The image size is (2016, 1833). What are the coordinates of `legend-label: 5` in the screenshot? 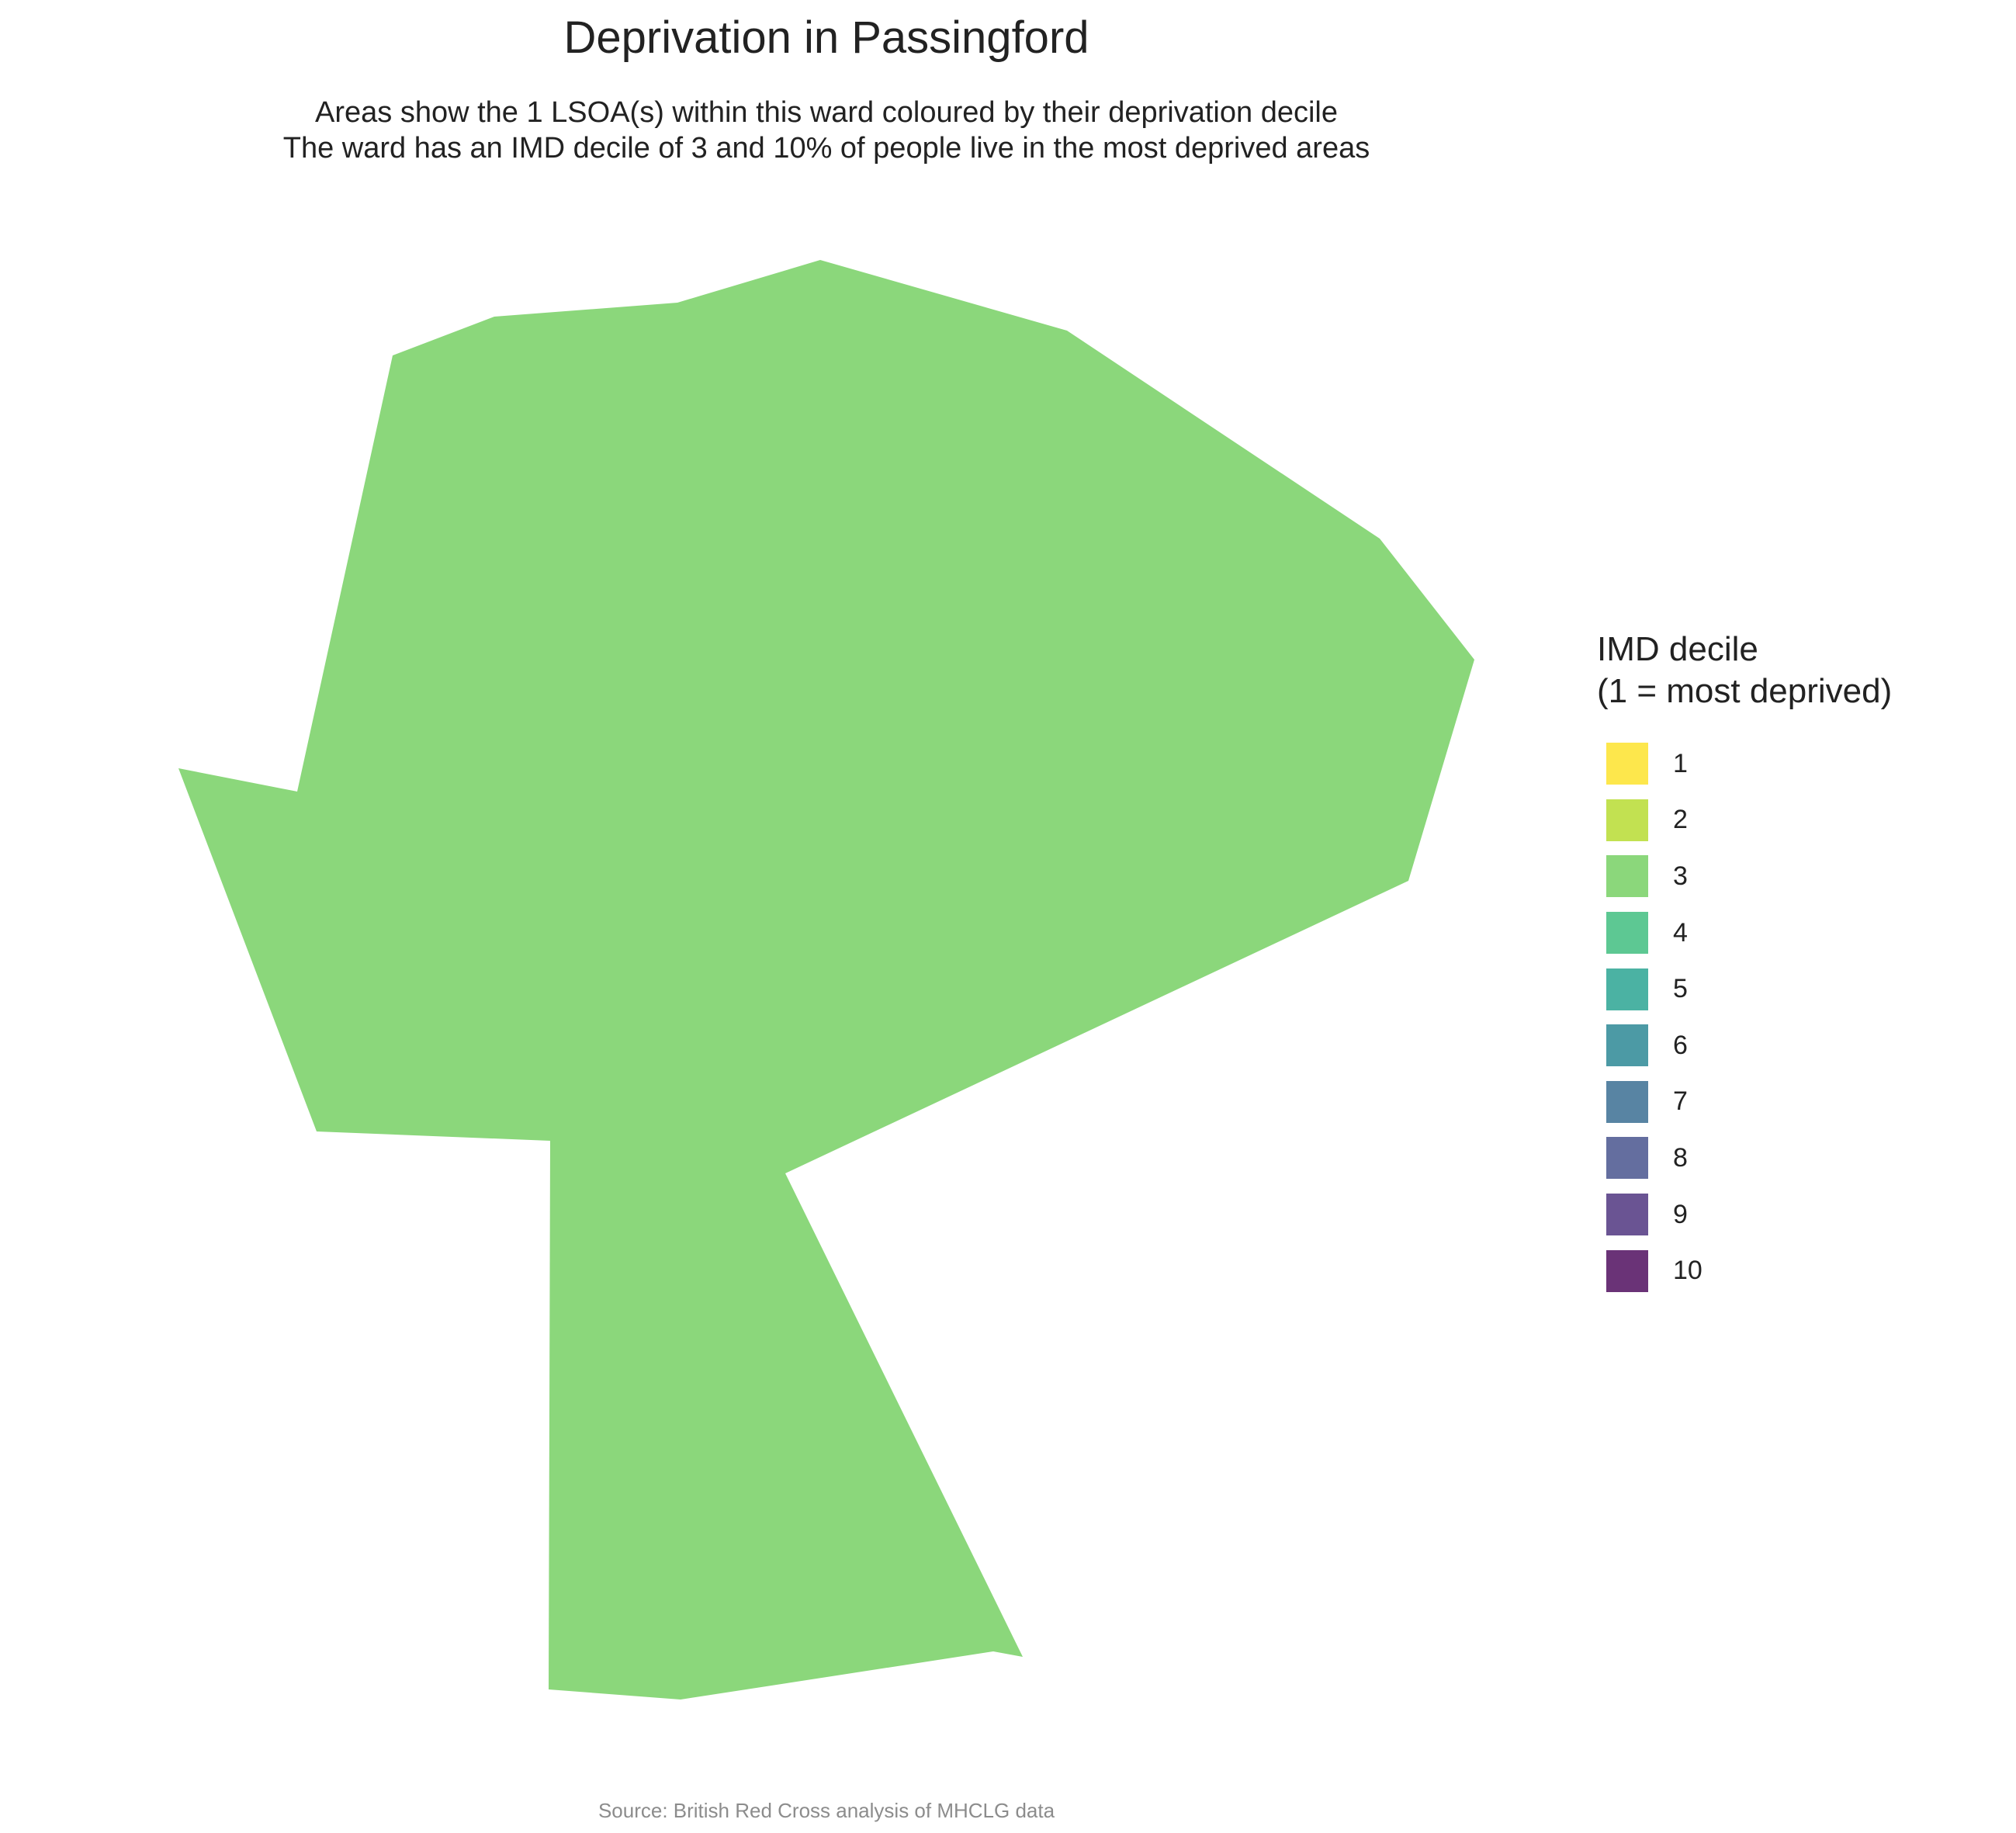 It's located at (1681, 989).